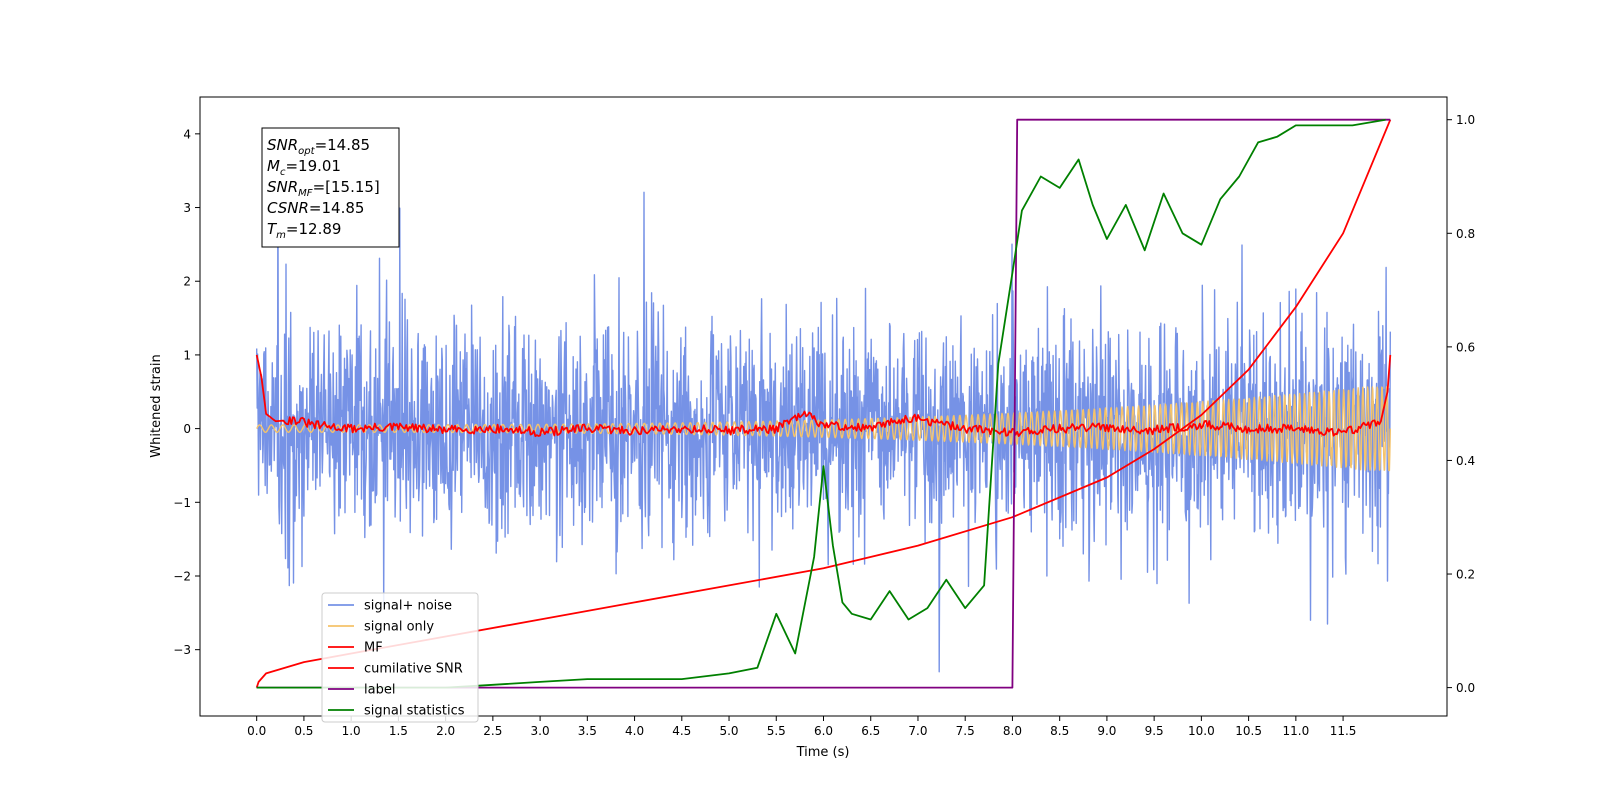 Image resolution: width=1600 pixels, height=800 pixels. What do you see at coordinates (1343, 731) in the screenshot?
I see `x-tick-label: 11.5` at bounding box center [1343, 731].